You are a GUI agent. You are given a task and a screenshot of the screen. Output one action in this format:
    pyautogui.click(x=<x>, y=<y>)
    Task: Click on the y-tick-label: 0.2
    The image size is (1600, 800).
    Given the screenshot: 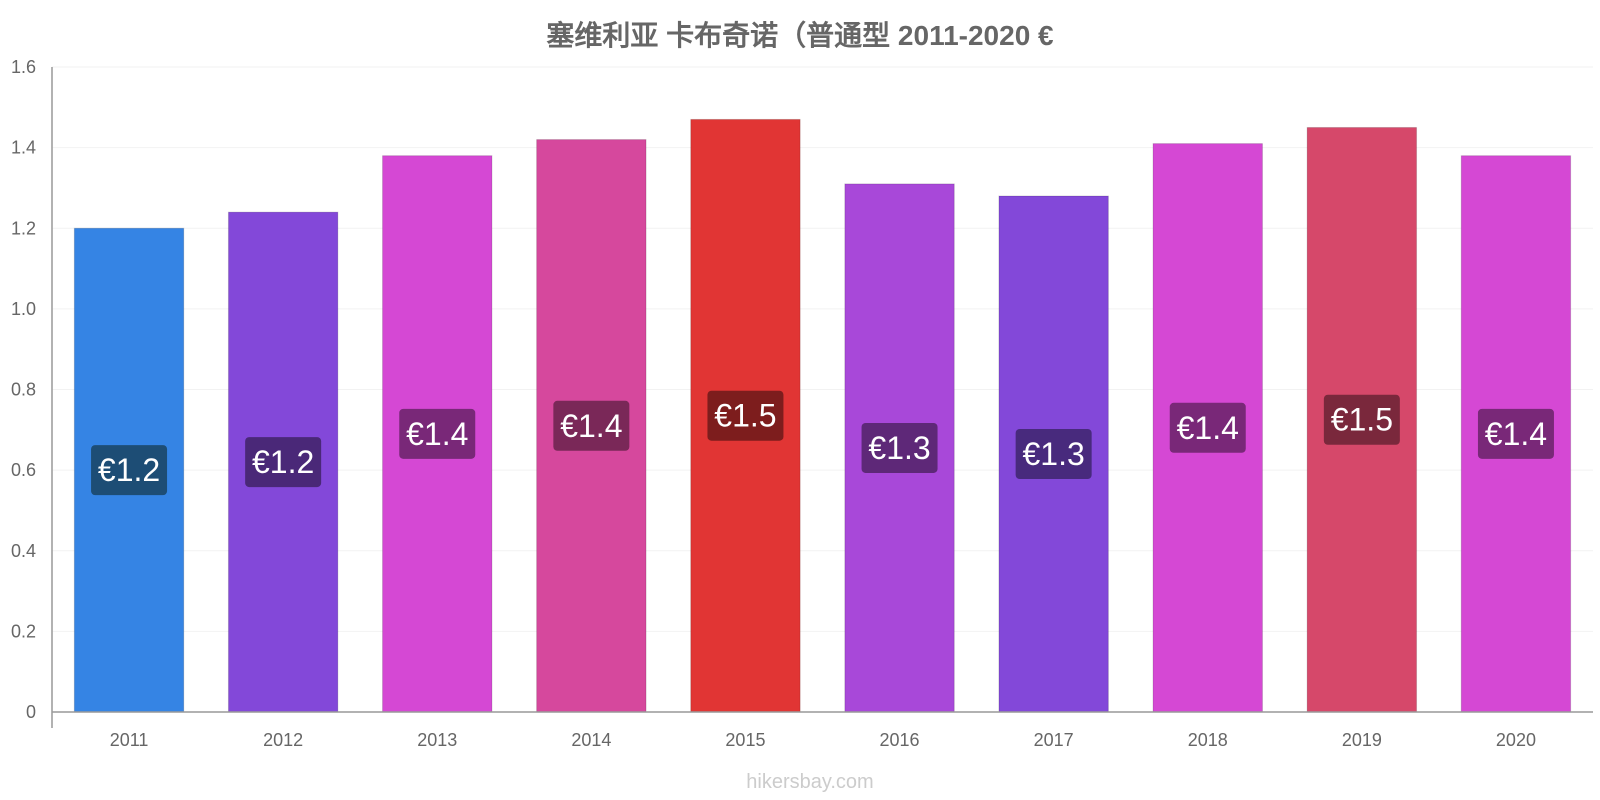 What is the action you would take?
    pyautogui.click(x=23, y=631)
    